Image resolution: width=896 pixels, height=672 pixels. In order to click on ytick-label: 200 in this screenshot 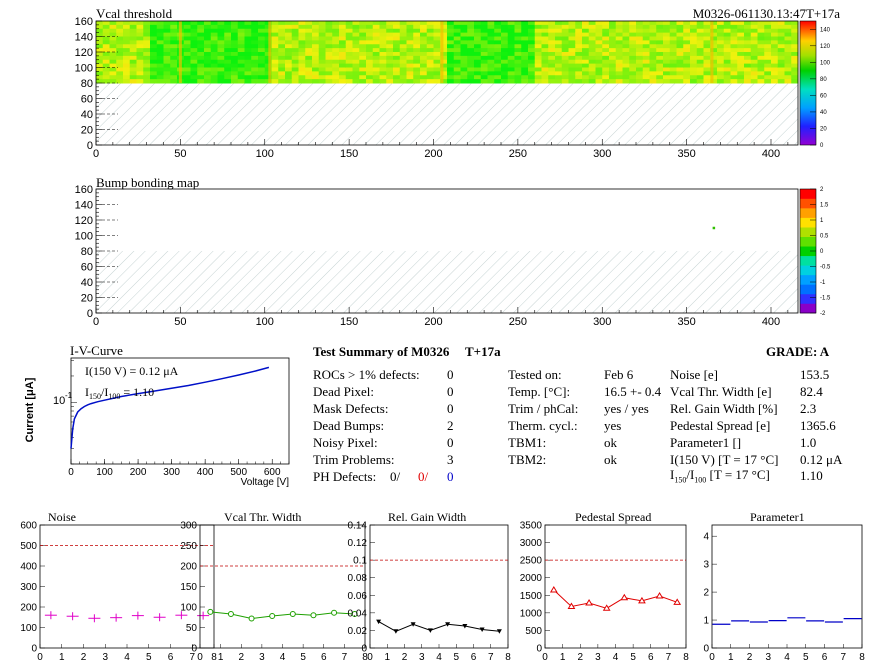, I will do `click(28, 608)`.